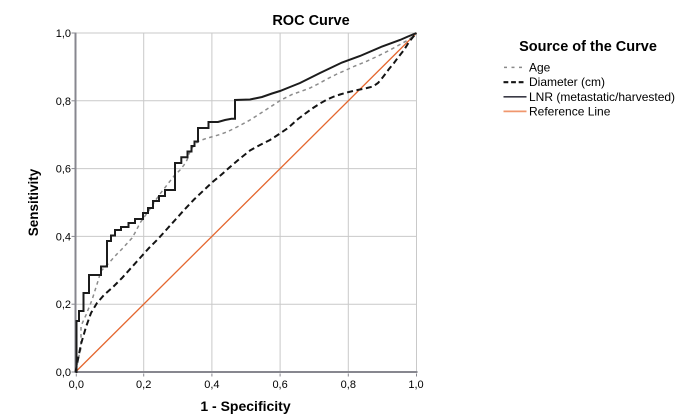  What do you see at coordinates (540, 67) in the screenshot?
I see `svg-text: Age` at bounding box center [540, 67].